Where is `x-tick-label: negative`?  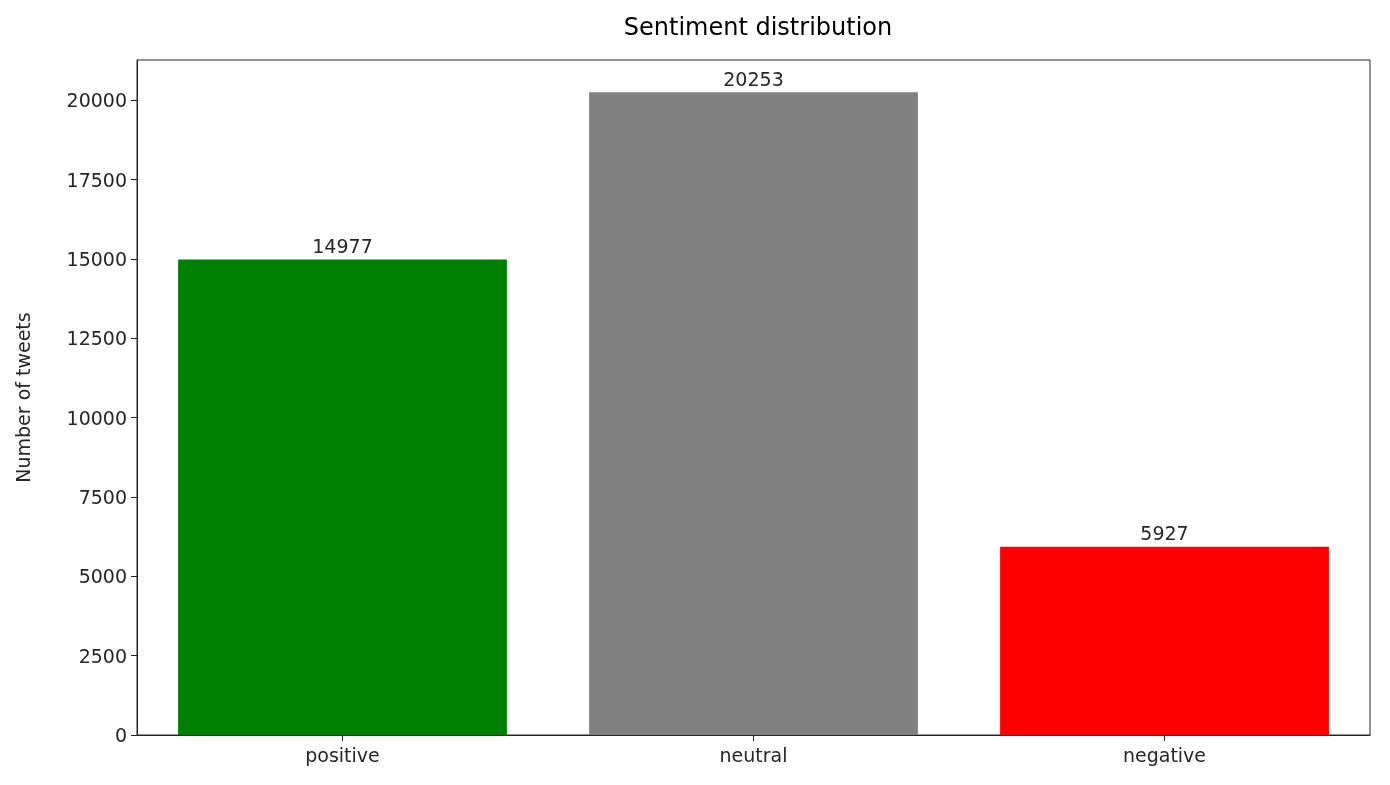
x-tick-label: negative is located at coordinates (1164, 754).